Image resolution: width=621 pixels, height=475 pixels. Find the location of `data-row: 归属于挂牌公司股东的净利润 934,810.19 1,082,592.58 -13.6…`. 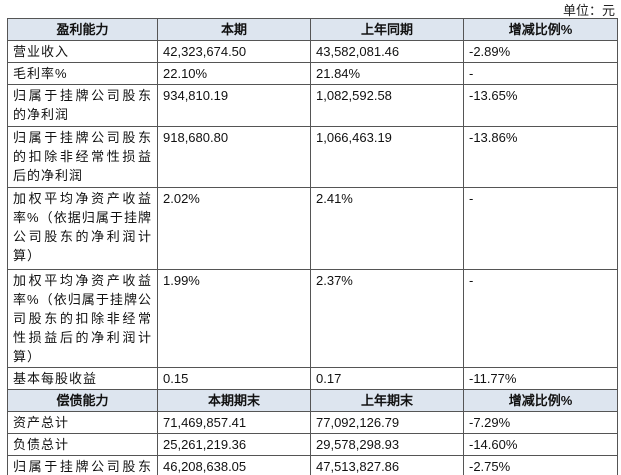

data-row: 归属于挂牌公司股东的净利润 934,810.19 1,082,592.58 -13.6… is located at coordinates (312, 105).